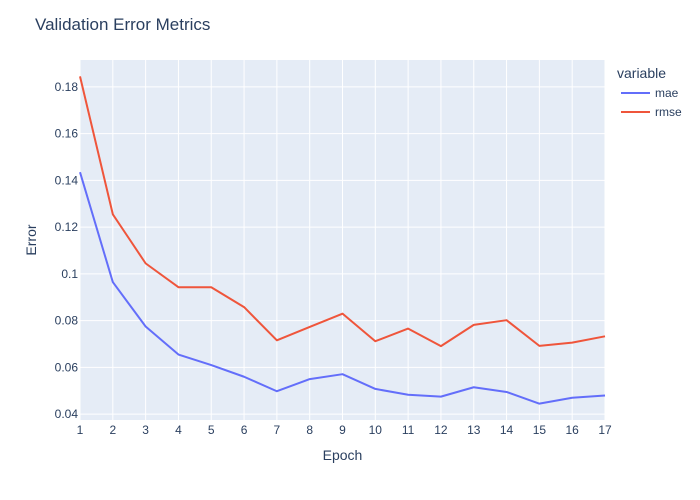 Image resolution: width=700 pixels, height=500 pixels. Describe the element at coordinates (651, 112) in the screenshot. I see `legend-item-rmse: rmse` at that location.